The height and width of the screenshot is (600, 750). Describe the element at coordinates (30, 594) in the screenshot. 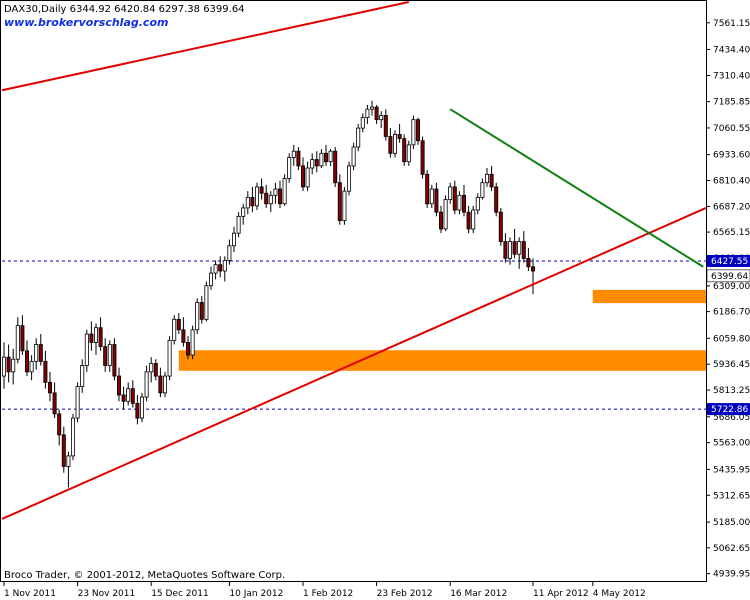

I see `x-tick-label: 1 Nov 2011` at that location.